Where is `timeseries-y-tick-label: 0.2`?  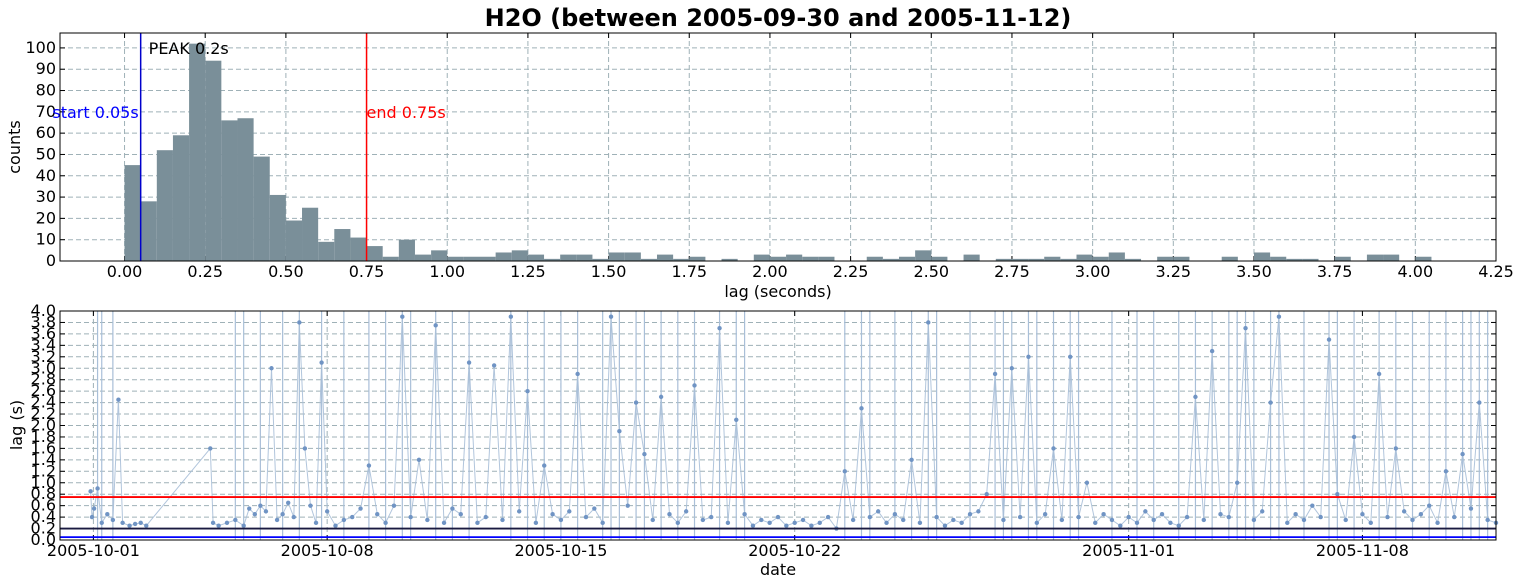
timeseries-y-tick-label: 0.2 is located at coordinates (43, 528).